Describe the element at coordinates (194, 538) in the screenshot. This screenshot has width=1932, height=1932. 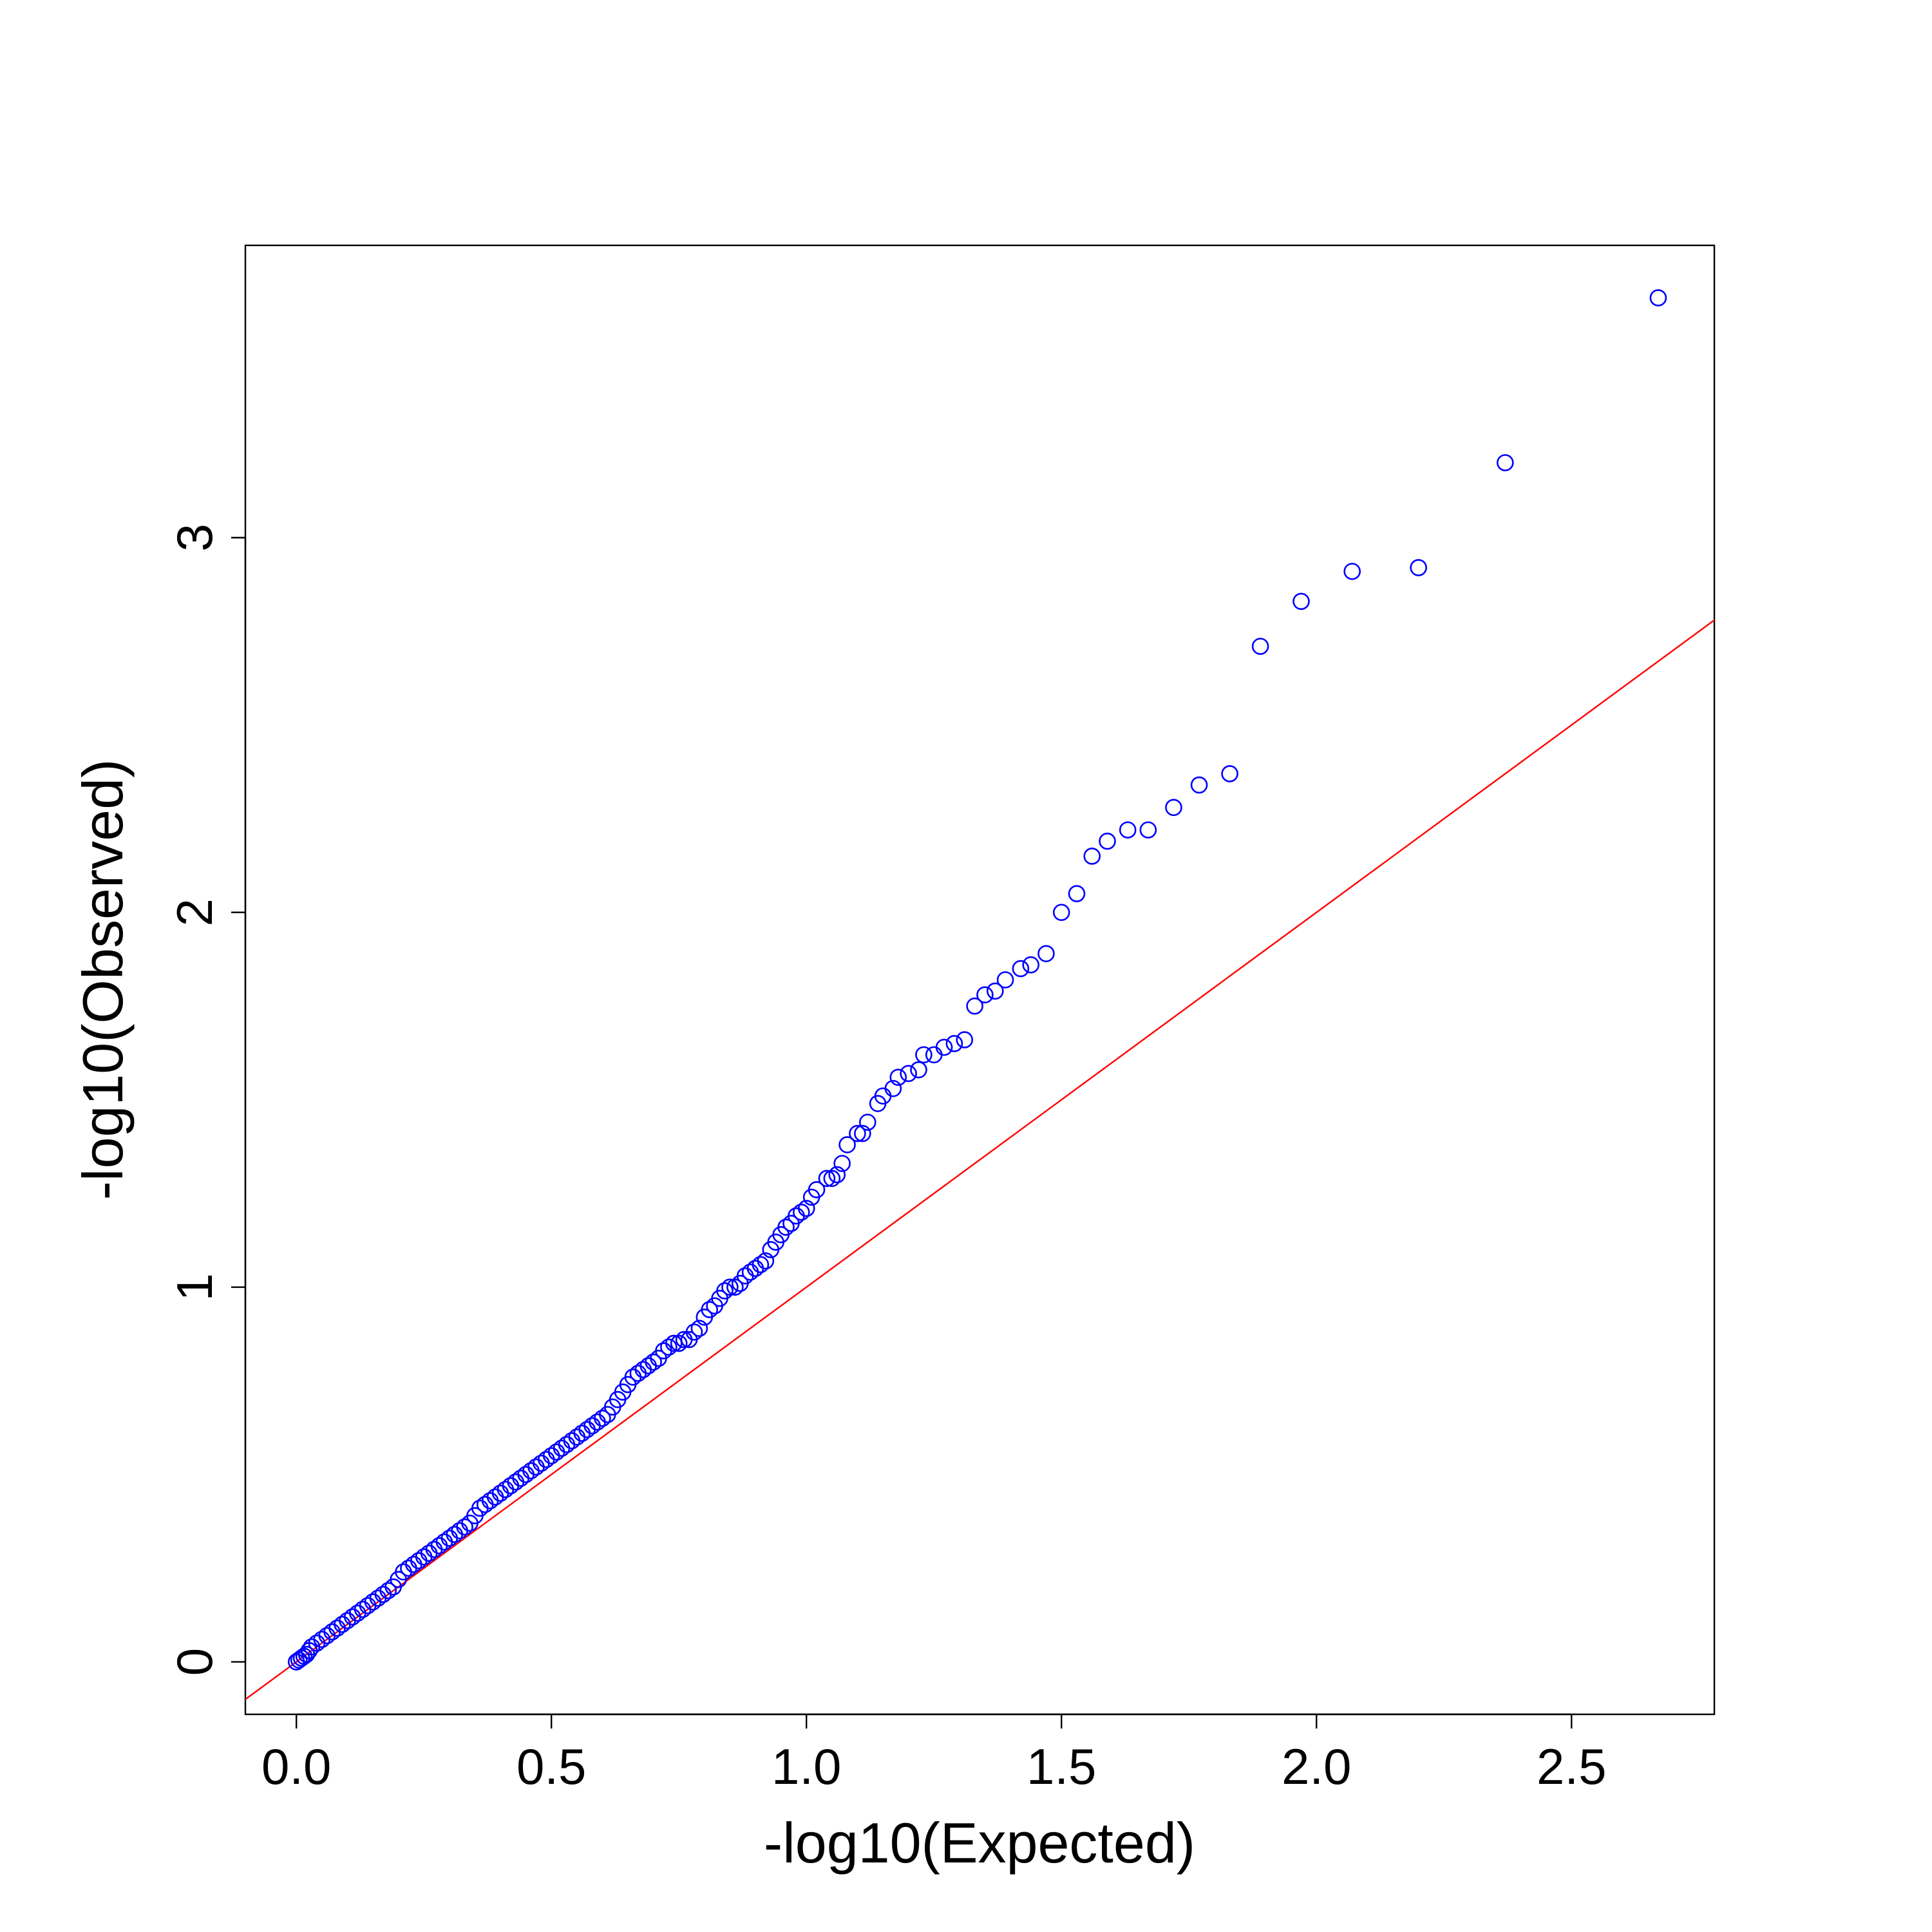
I see `y-tick-label: 3` at that location.